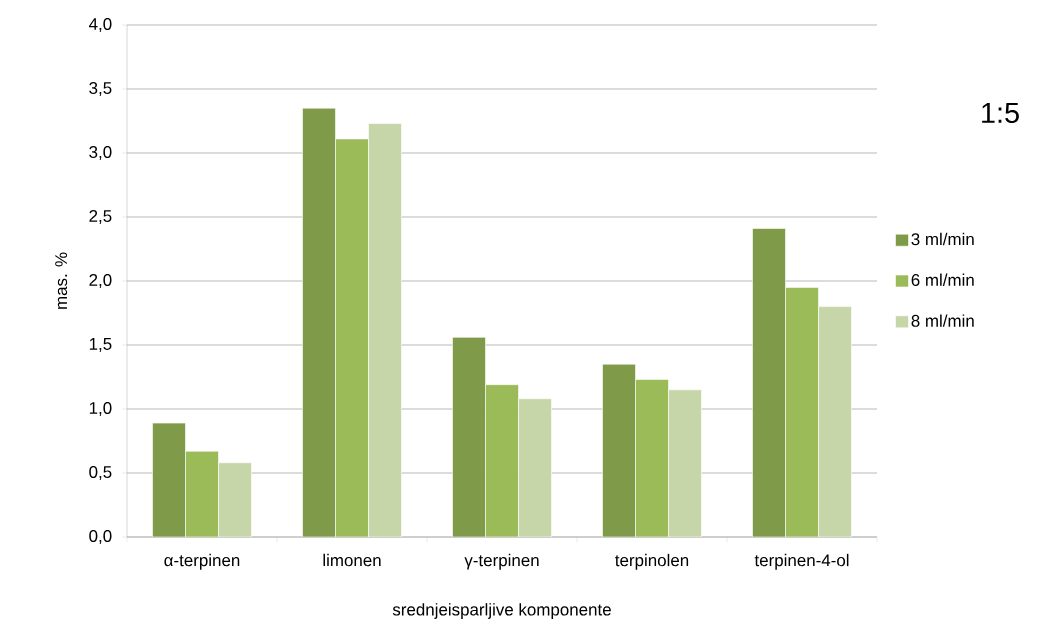 The image size is (1062, 641). What do you see at coordinates (61, 280) in the screenshot?
I see `y-axis-title: mas. %` at bounding box center [61, 280].